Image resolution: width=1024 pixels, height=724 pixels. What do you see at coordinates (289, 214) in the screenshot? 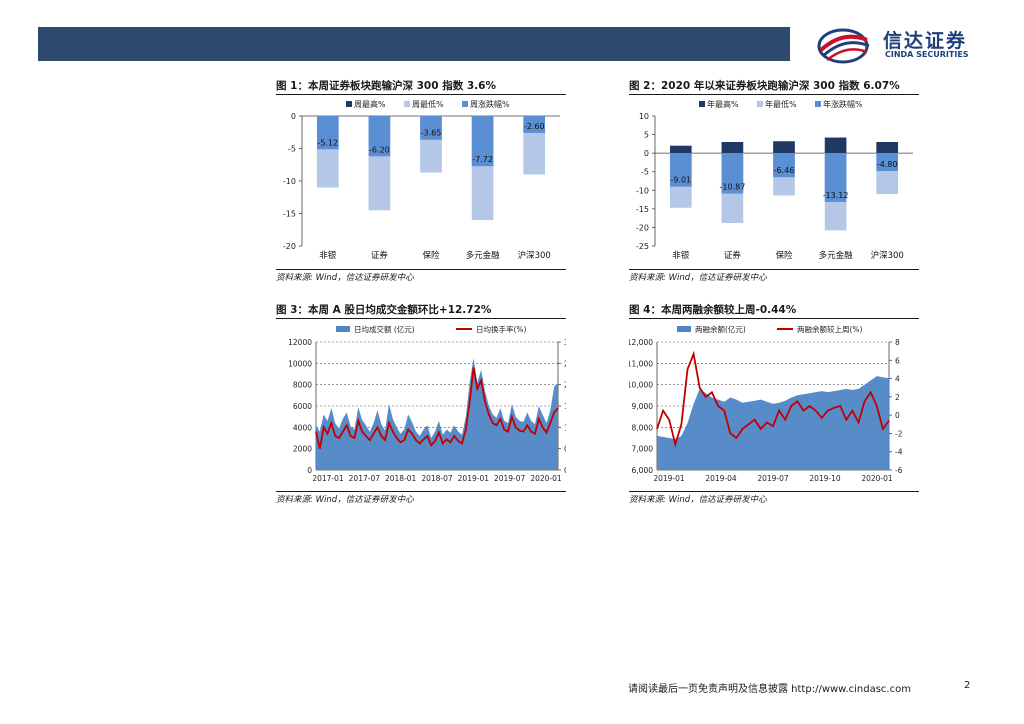
I see `fig1-ytick-label-3: -15` at bounding box center [289, 214].